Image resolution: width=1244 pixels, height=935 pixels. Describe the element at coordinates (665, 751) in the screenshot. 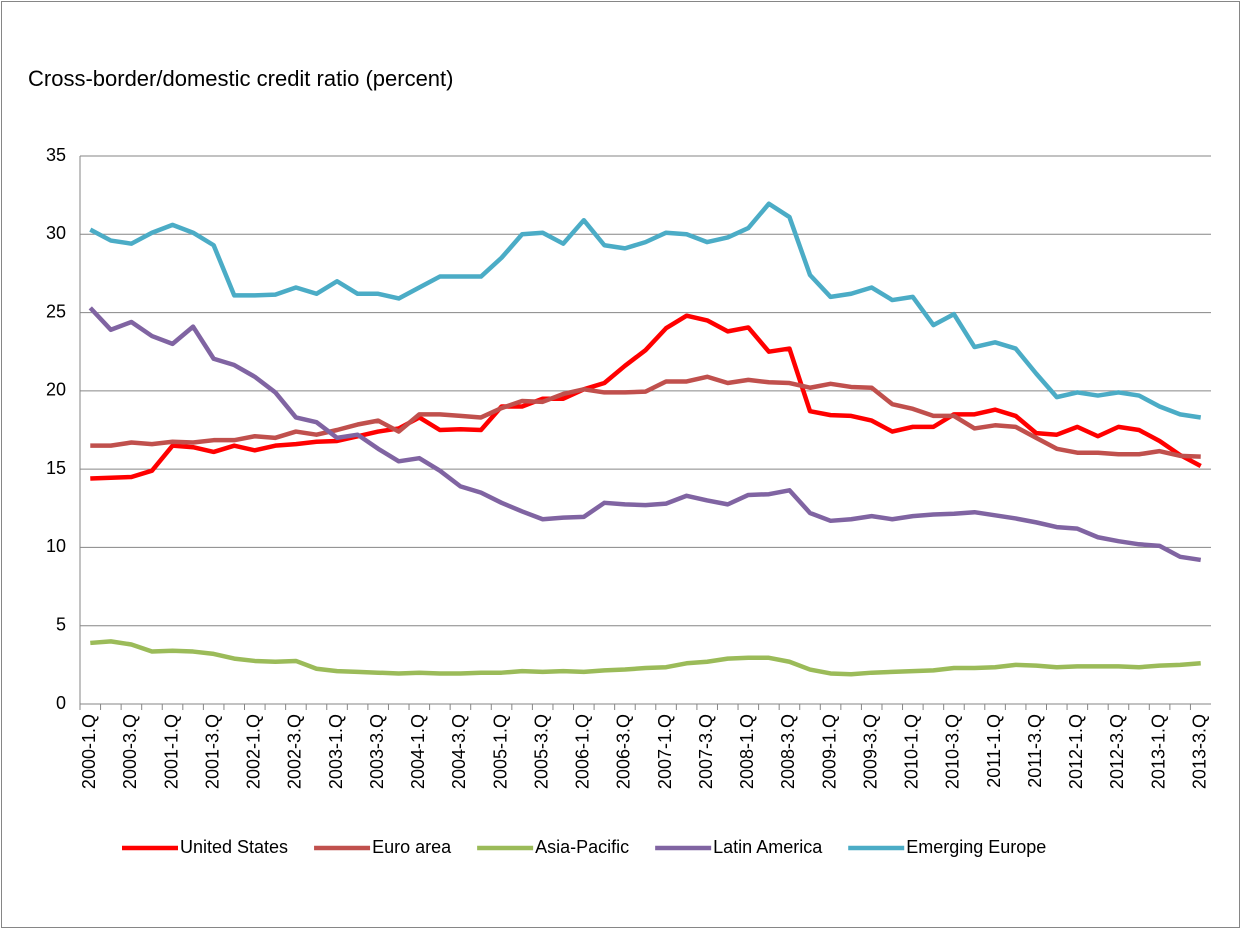

I see `x-tick-label: 2007-1.Q` at that location.